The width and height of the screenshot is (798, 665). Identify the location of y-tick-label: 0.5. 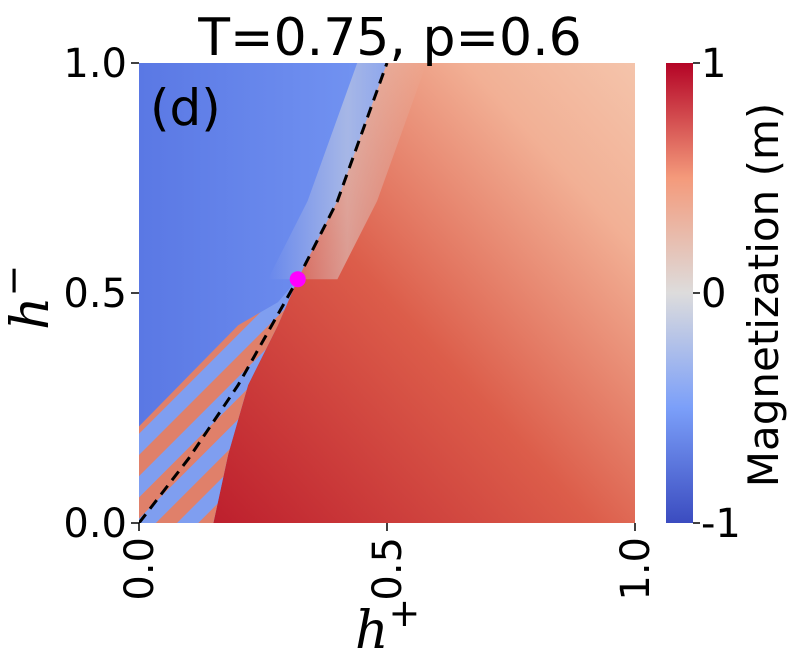
(95, 294).